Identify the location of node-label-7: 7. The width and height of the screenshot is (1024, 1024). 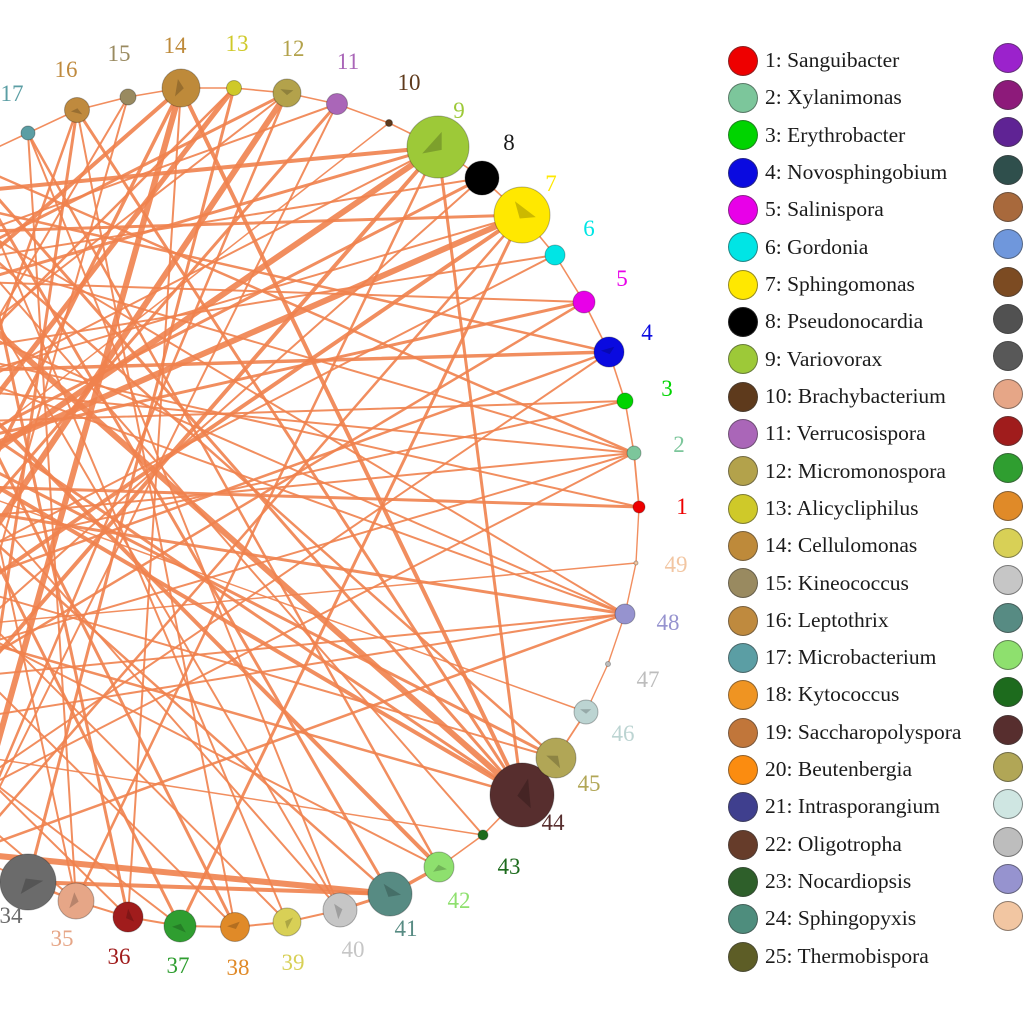
(551, 183).